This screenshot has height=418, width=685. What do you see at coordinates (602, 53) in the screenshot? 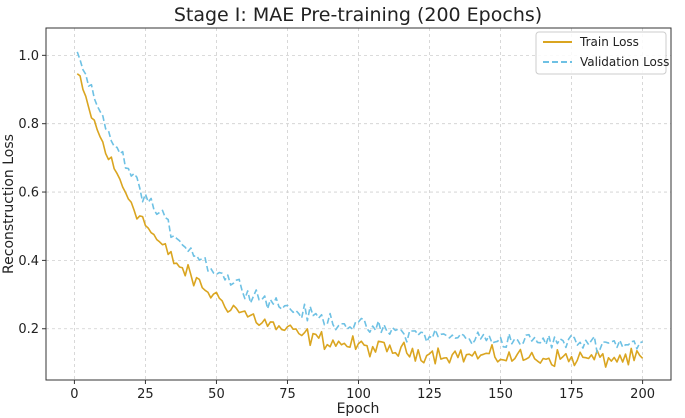
I see `legend: Train Loss Validation Loss` at bounding box center [602, 53].